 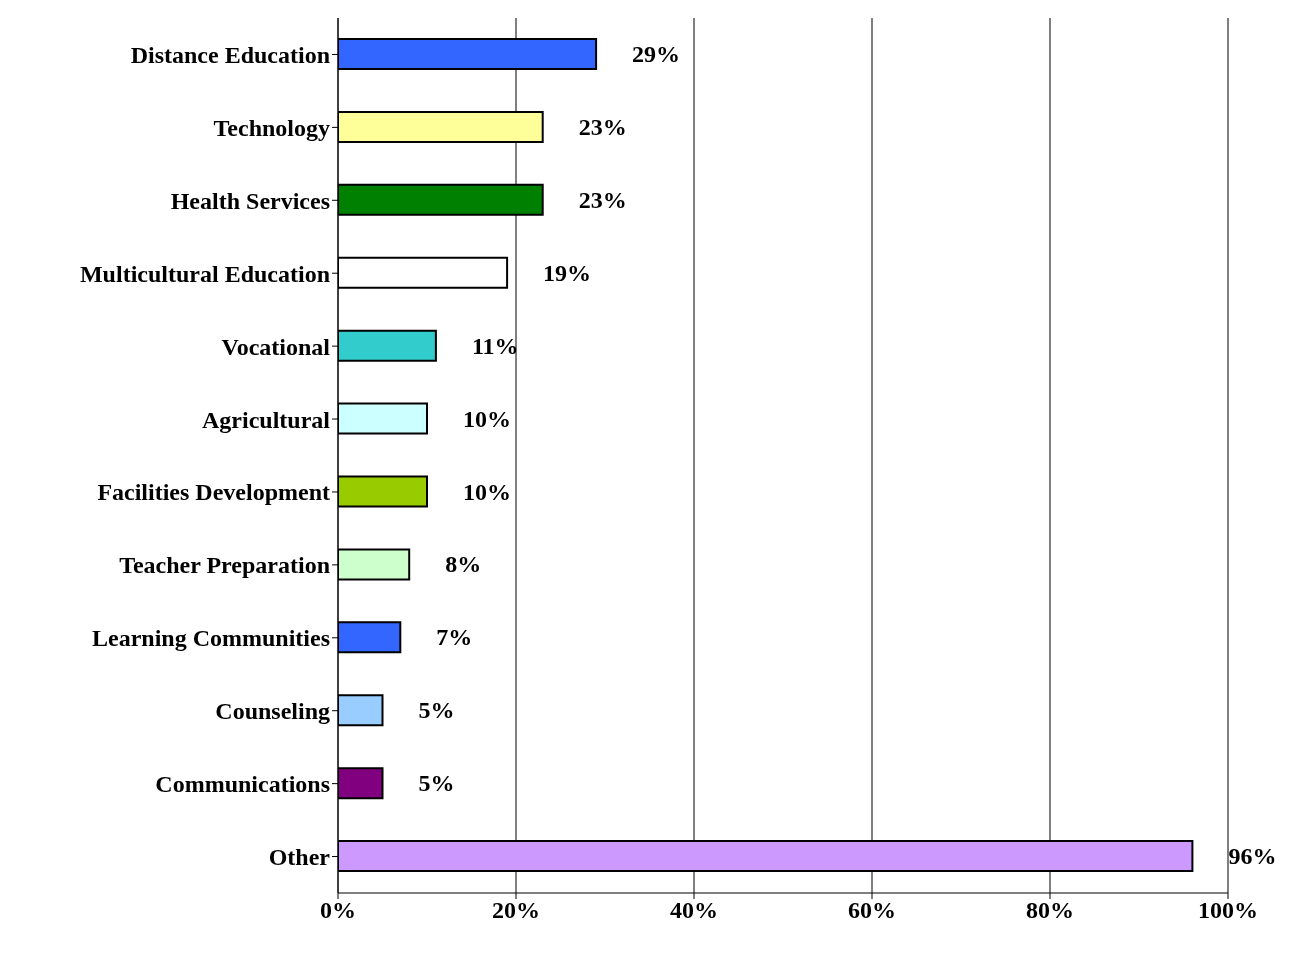 What do you see at coordinates (1050, 910) in the screenshot?
I see `x-tick-label: 80%` at bounding box center [1050, 910].